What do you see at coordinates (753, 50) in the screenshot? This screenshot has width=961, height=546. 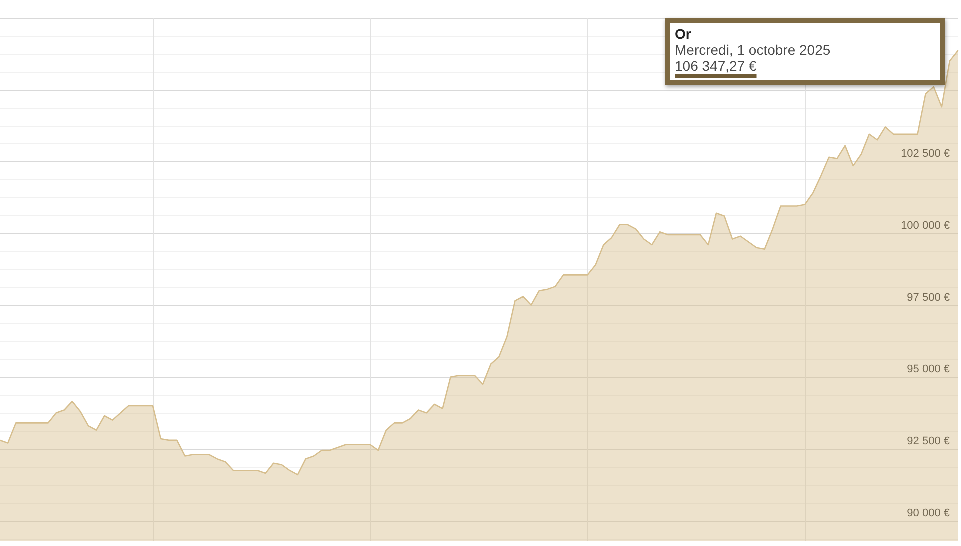 I see `annotation: Mercredi, 1 octobre 2025` at bounding box center [753, 50].